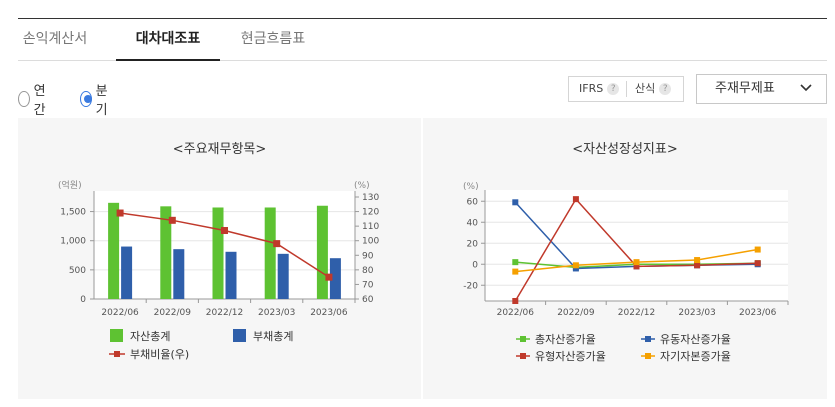 Image resolution: width=835 pixels, height=407 pixels. What do you see at coordinates (73, 242) in the screenshot?
I see `y-tick-label: 1,000` at bounding box center [73, 242].